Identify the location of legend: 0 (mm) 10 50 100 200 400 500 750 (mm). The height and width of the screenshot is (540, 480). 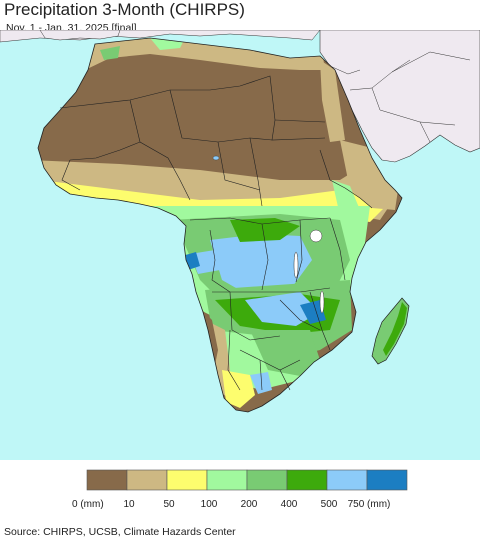
(240, 489).